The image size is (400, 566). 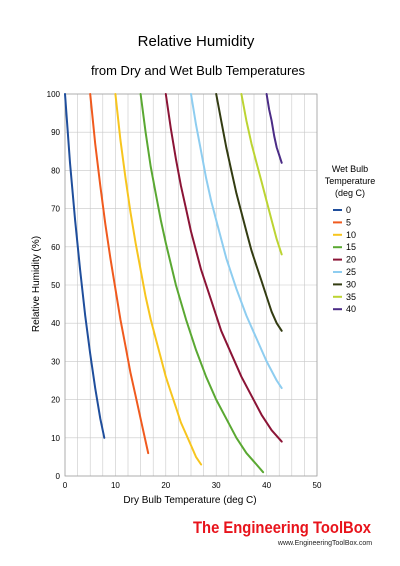 I want to click on y-tick-label: 90, so click(x=55, y=132).